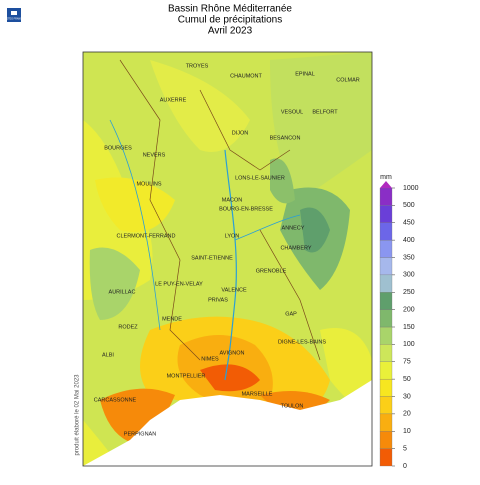 The height and width of the screenshot is (485, 480). What do you see at coordinates (405, 448) in the screenshot?
I see `legend-label: 5` at bounding box center [405, 448].